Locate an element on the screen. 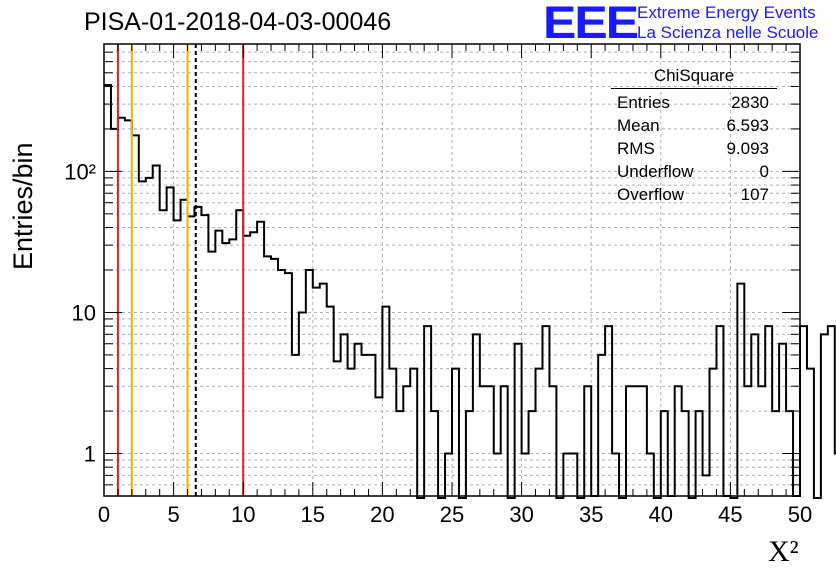 This screenshot has width=836, height=572. marker-lines is located at coordinates (180, 270).